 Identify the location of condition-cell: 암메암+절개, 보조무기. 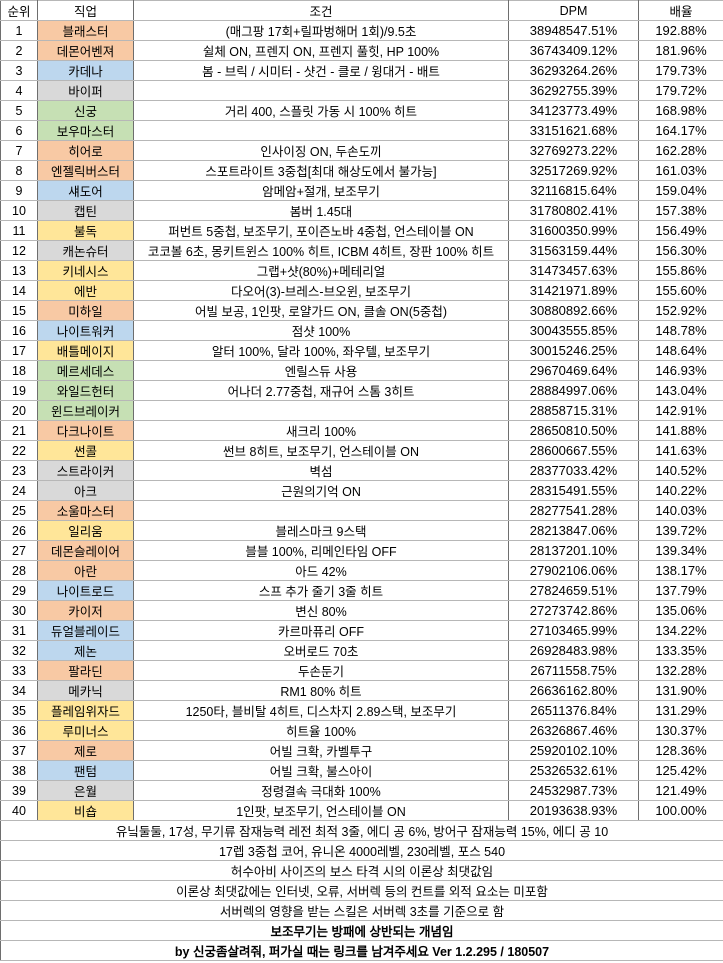
(321, 190).